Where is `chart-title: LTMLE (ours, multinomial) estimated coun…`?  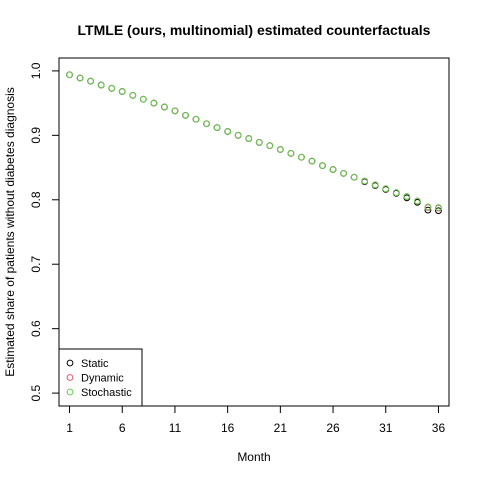
chart-title: LTMLE (ours, multinomial) estimated coun… is located at coordinates (254, 30).